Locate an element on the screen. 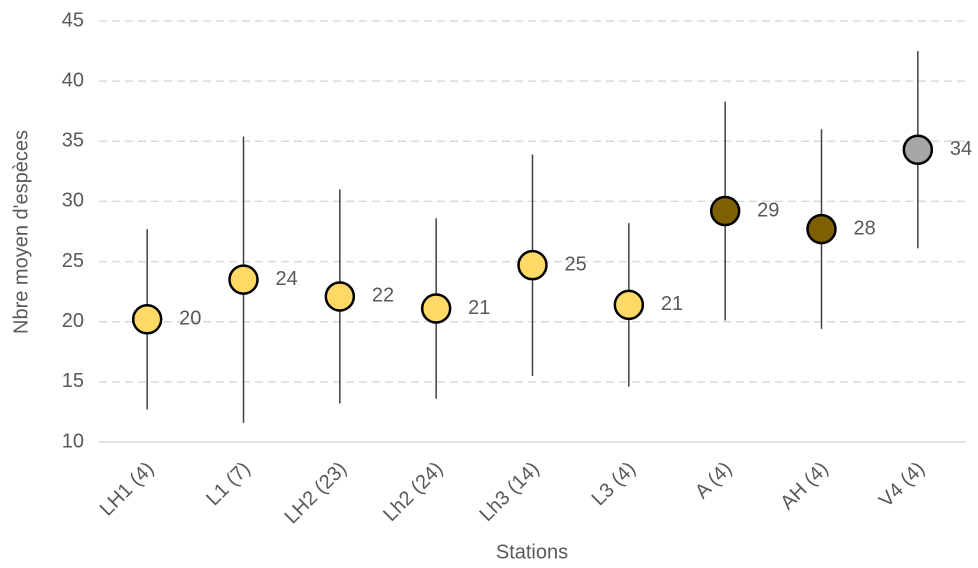 The width and height of the screenshot is (978, 568). x-axis-title: Stations is located at coordinates (532, 552).